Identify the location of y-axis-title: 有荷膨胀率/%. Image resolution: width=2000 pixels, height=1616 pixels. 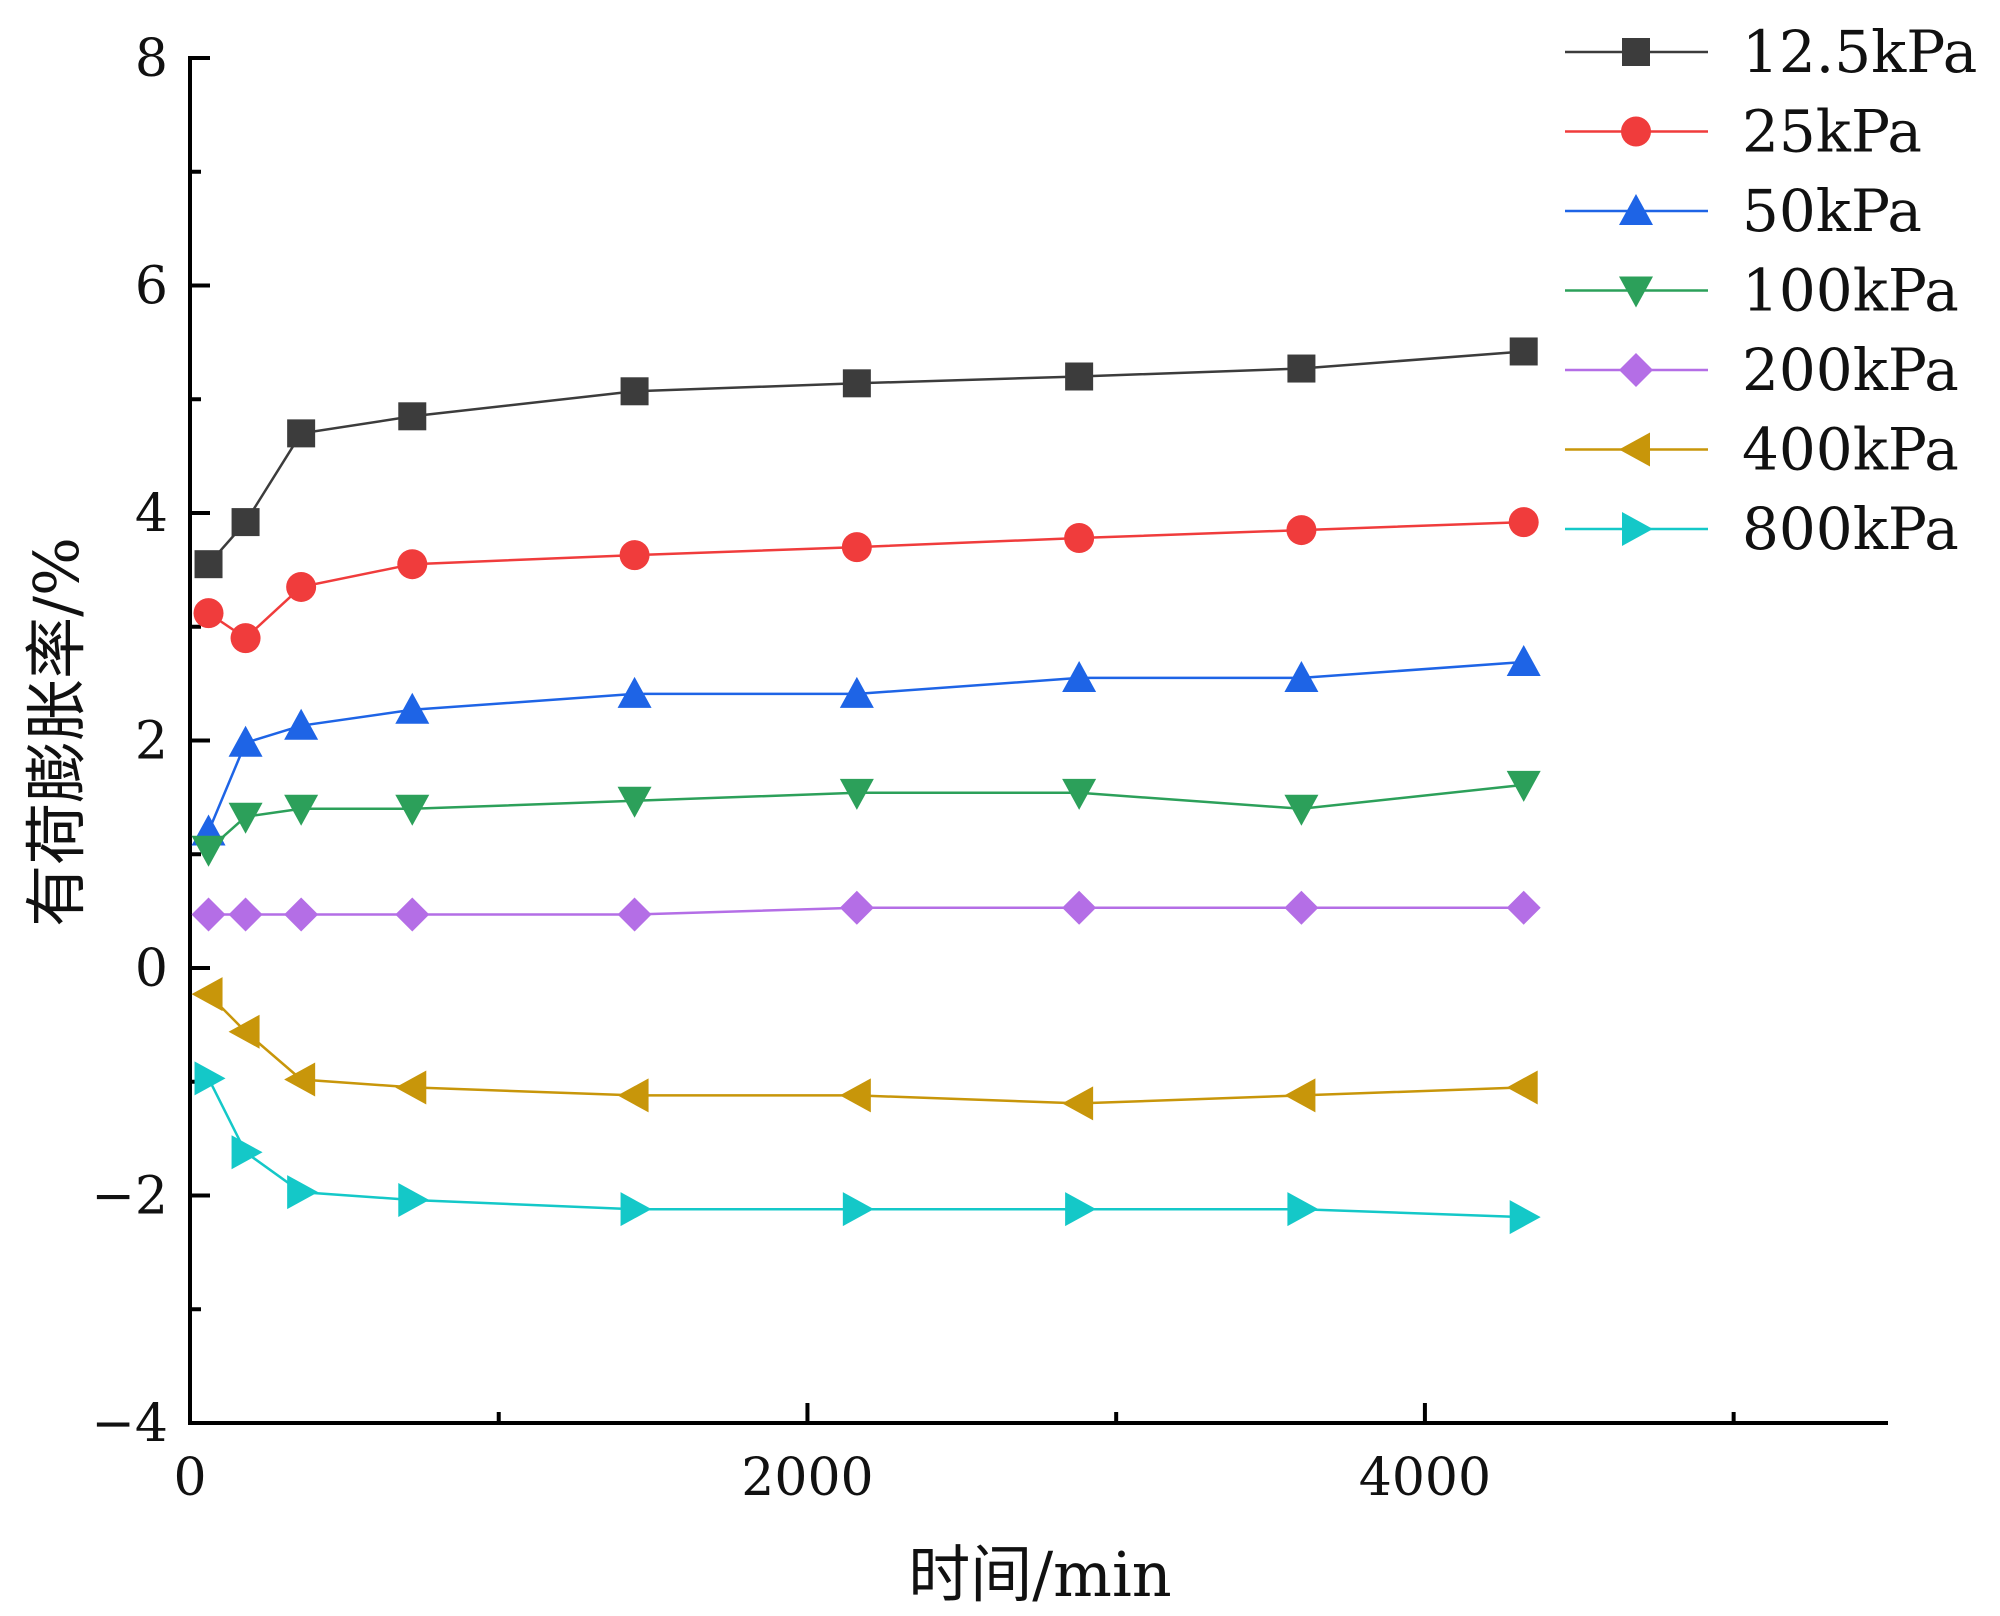
(56, 732).